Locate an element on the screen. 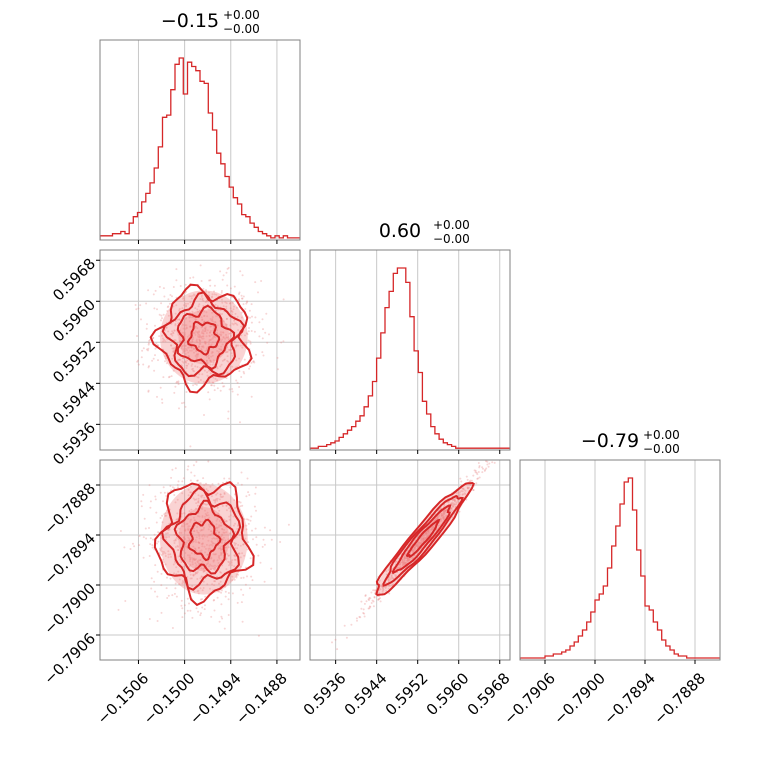  grid is located at coordinates (620, 560).